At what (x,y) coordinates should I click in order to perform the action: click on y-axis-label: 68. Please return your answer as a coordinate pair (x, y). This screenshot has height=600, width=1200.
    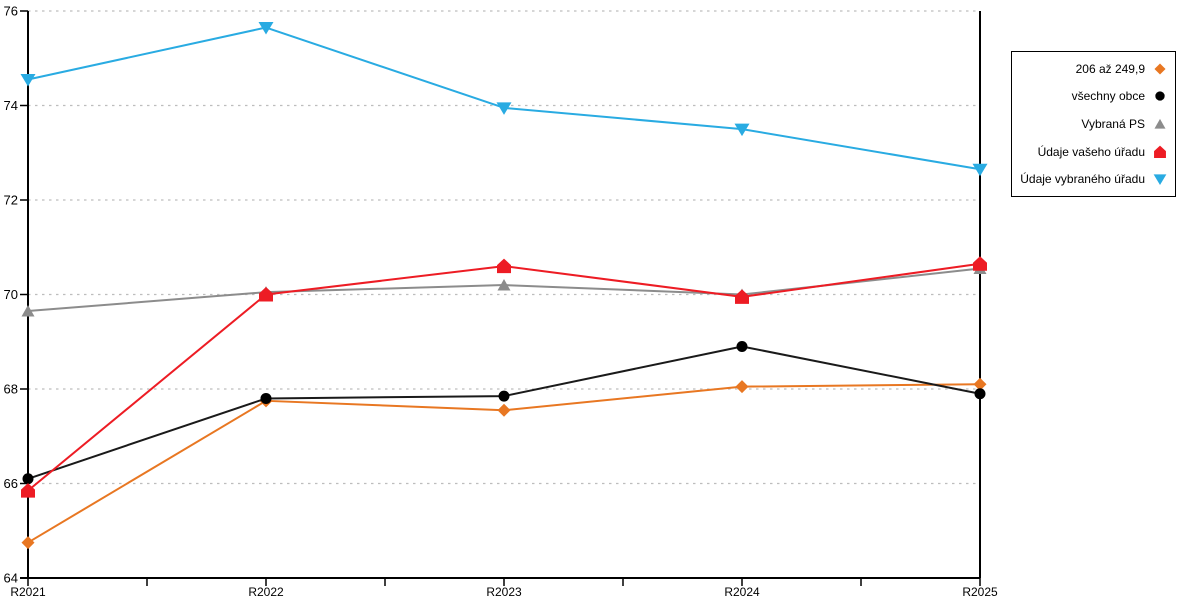
    Looking at the image, I should click on (11, 389).